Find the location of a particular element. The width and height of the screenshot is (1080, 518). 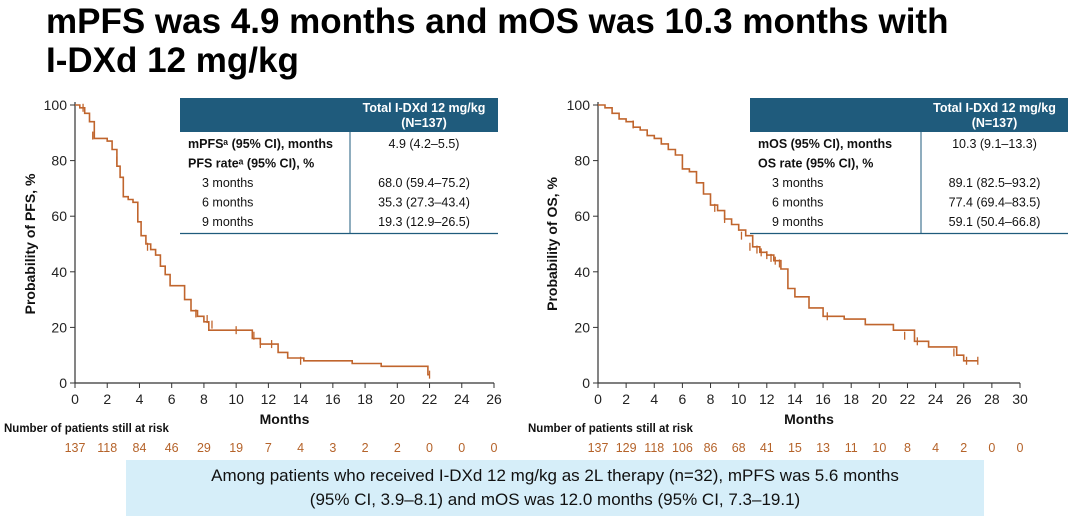

pfs-table-body-bg is located at coordinates (339, 183).